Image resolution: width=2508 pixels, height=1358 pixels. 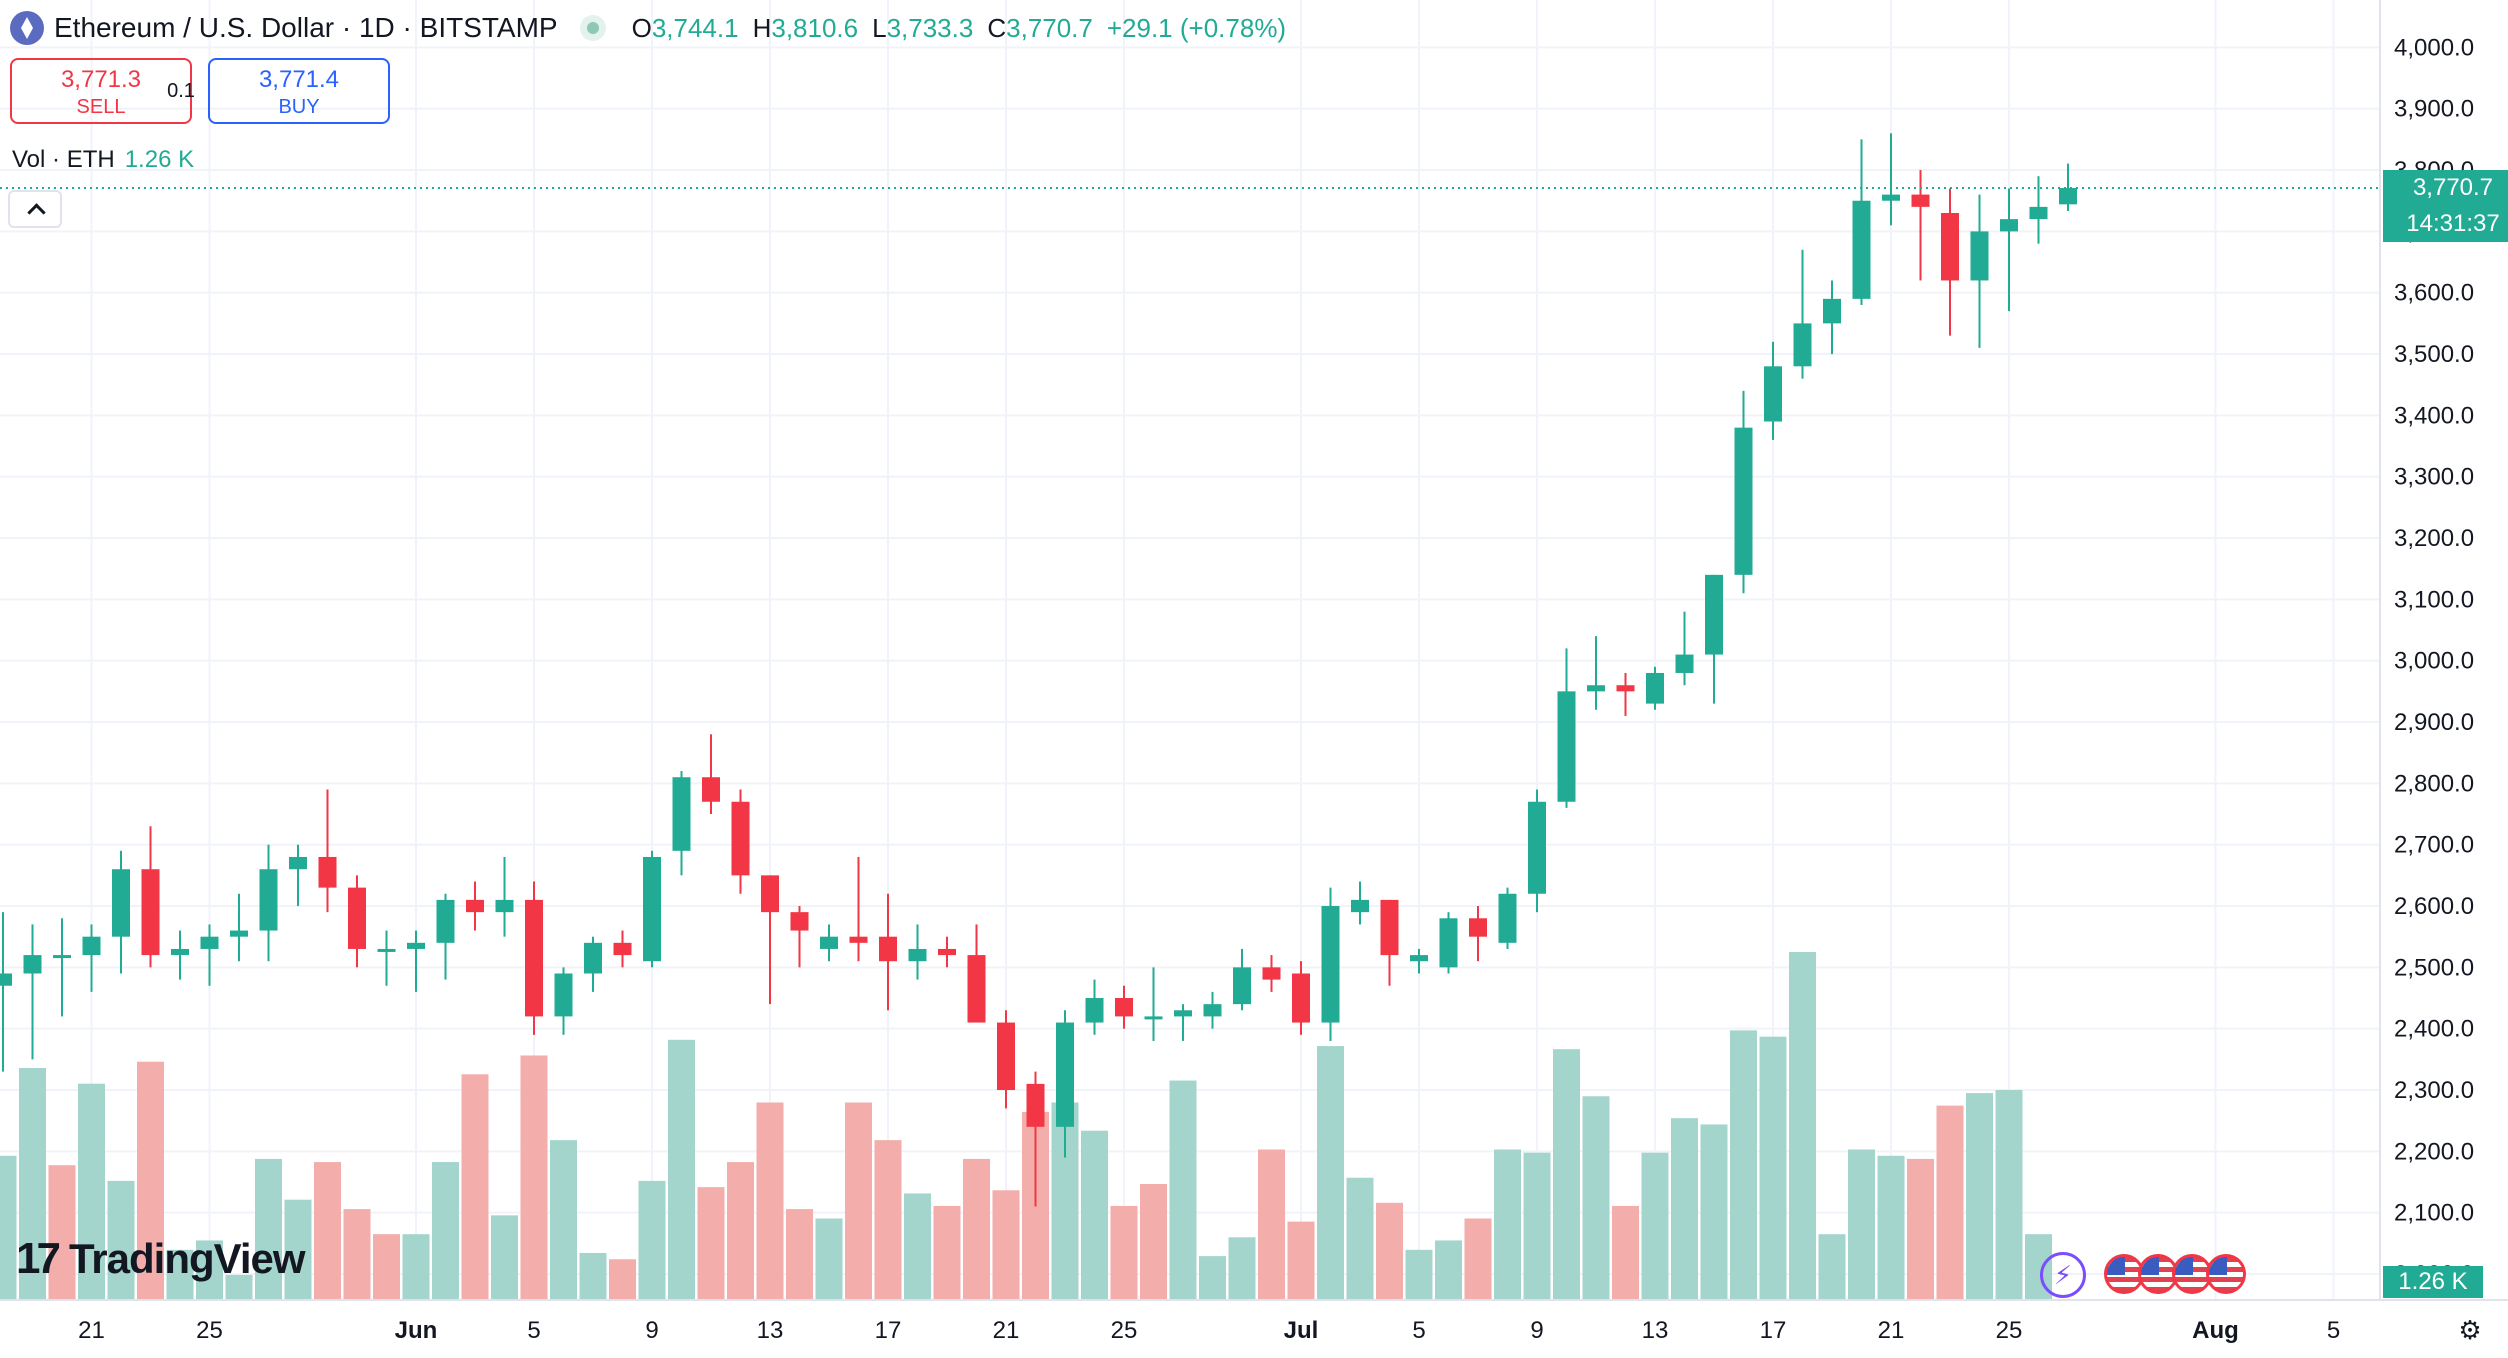 I want to click on time-tick-label: Jun, so click(x=416, y=1330).